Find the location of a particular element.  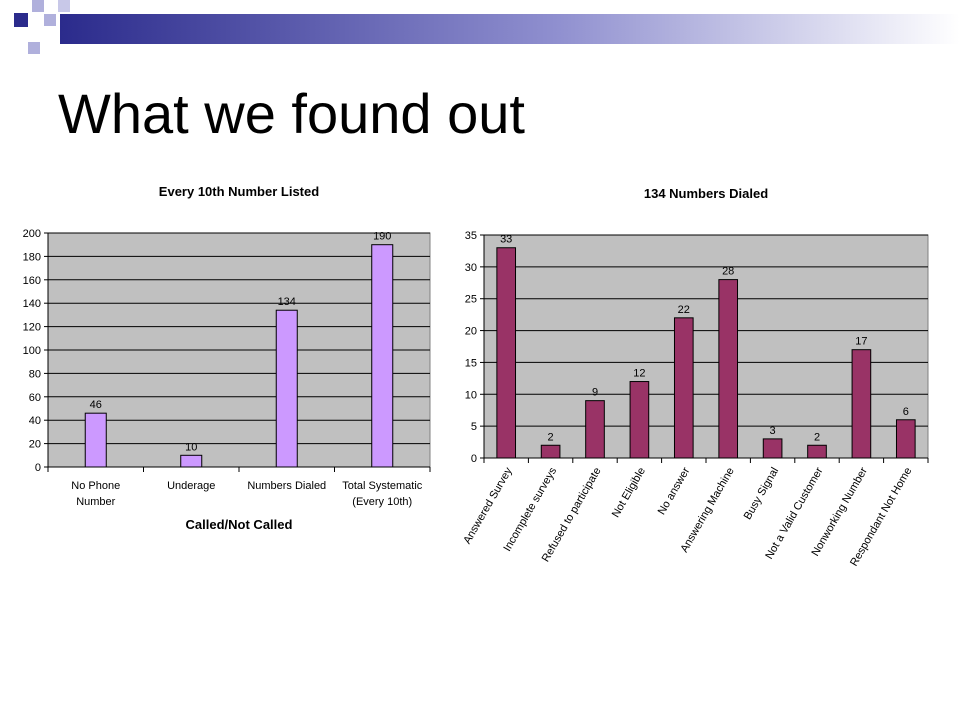

y-tick-label: 200 is located at coordinates (32, 234).